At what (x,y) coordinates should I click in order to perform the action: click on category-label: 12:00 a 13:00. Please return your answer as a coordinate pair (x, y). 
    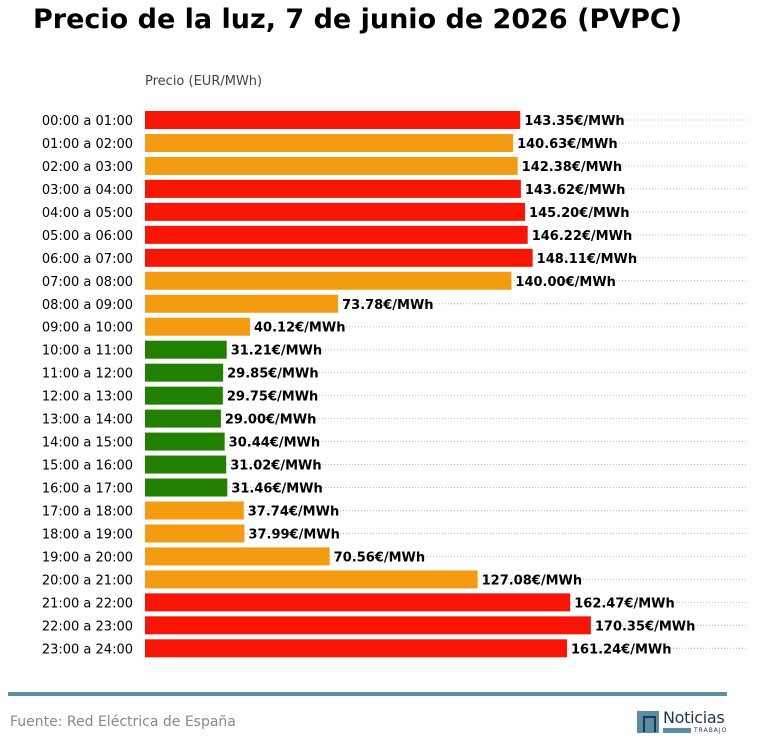
    Looking at the image, I should click on (87, 397).